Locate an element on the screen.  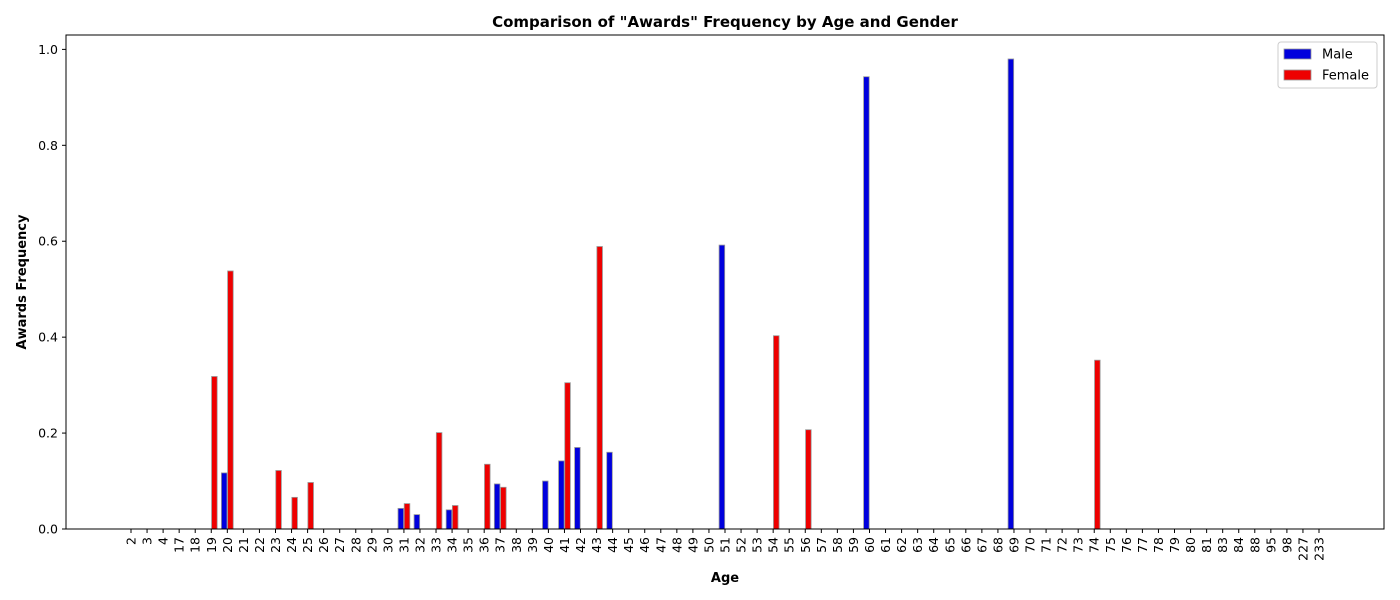
x-tick-label: 17 is located at coordinates (179, 545).